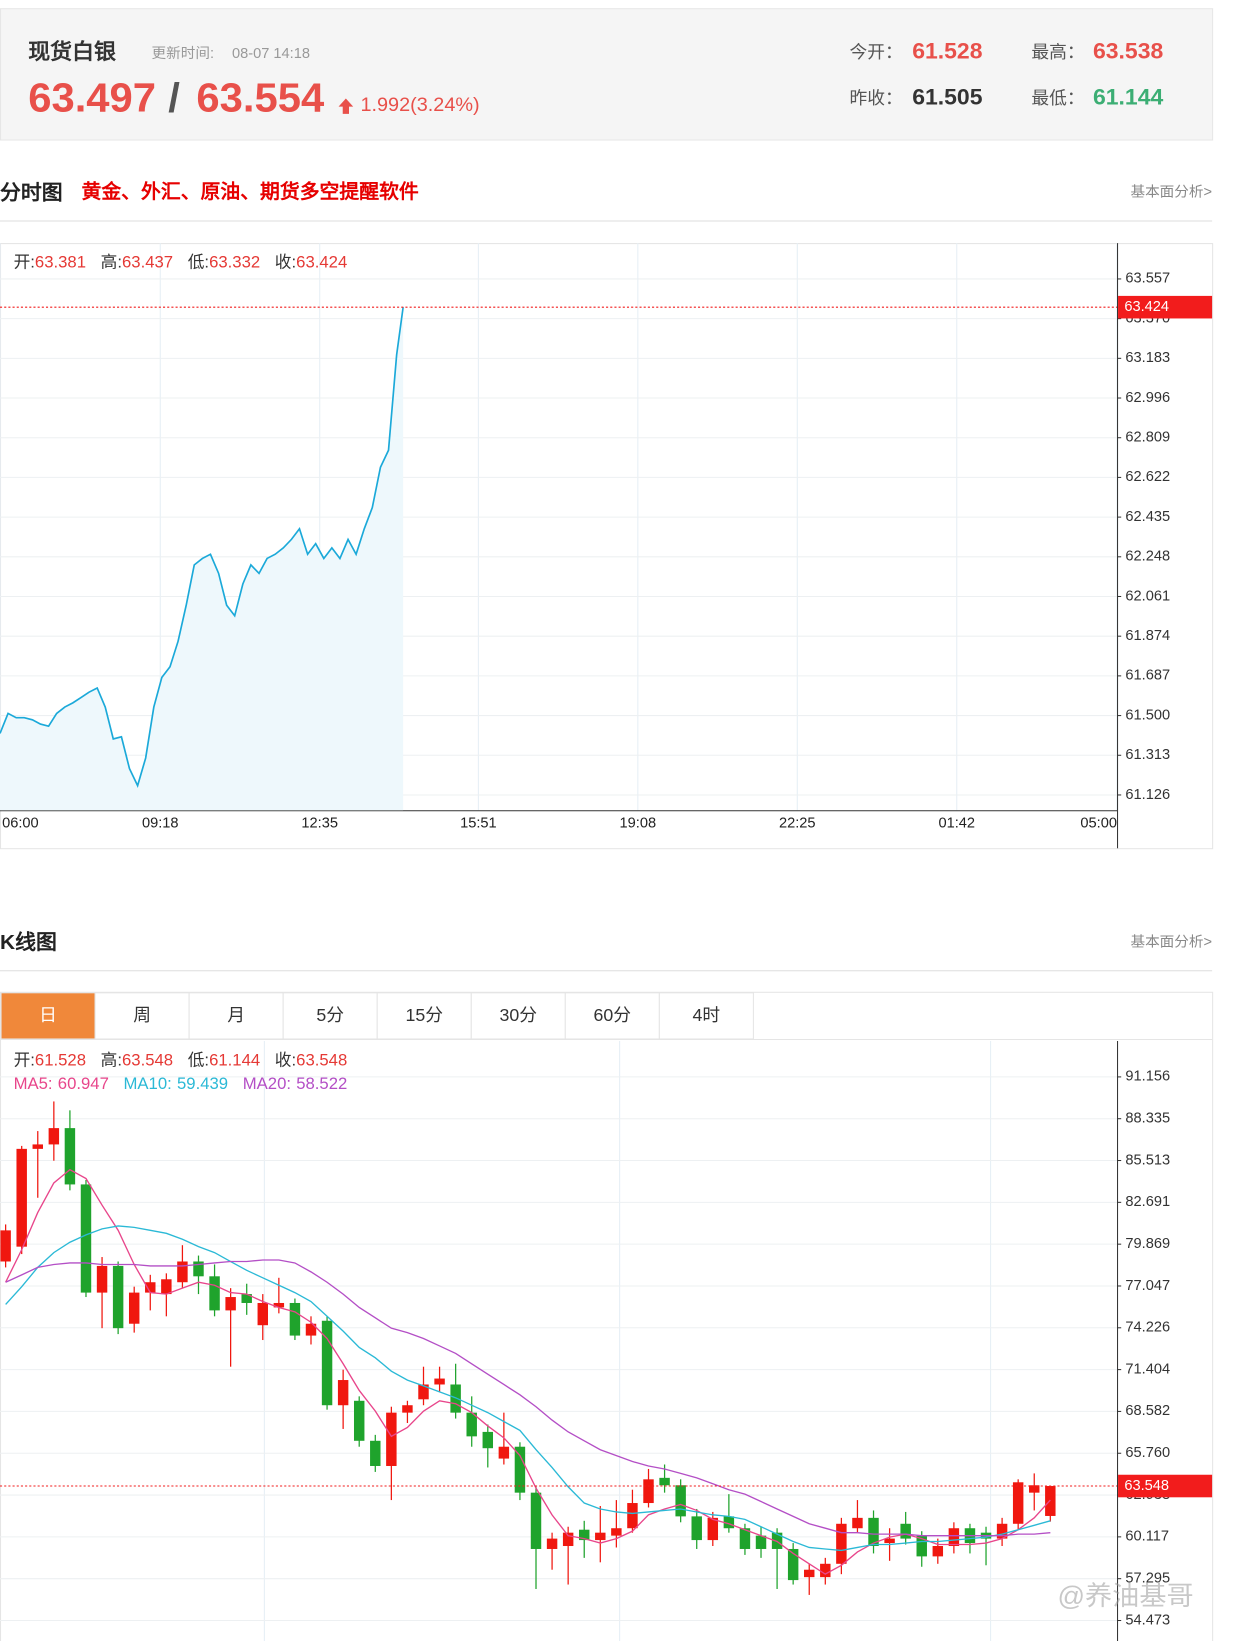 The width and height of the screenshot is (1233, 1641). What do you see at coordinates (707, 1015) in the screenshot?
I see `period-tab-label: 4时` at bounding box center [707, 1015].